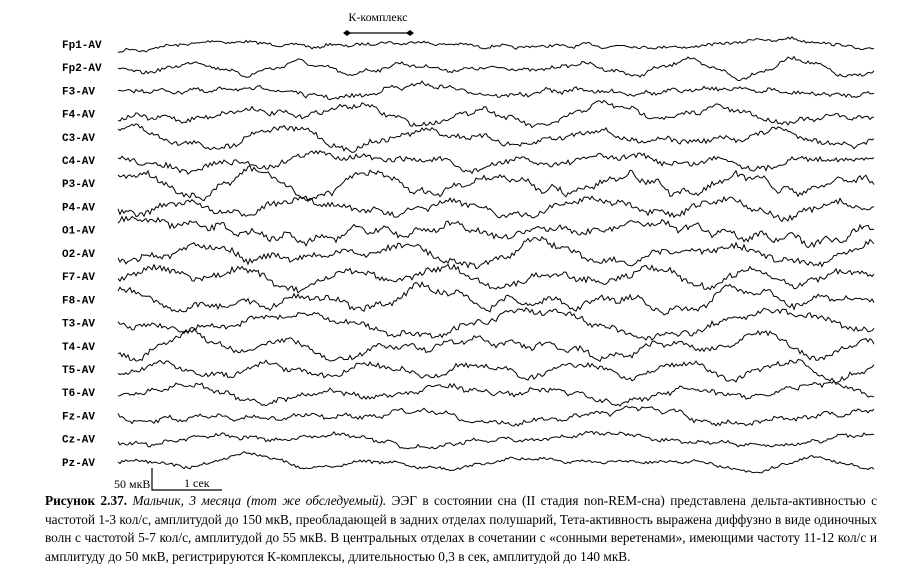  I want to click on channel-label: F8-AV, so click(78, 301).